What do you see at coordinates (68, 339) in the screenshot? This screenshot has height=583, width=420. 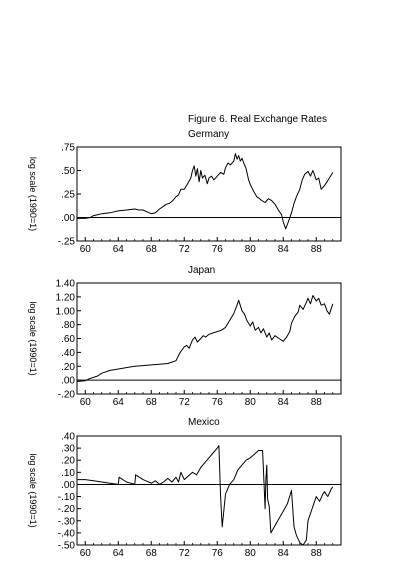 I see `y-tick-label: .60` at bounding box center [68, 339].